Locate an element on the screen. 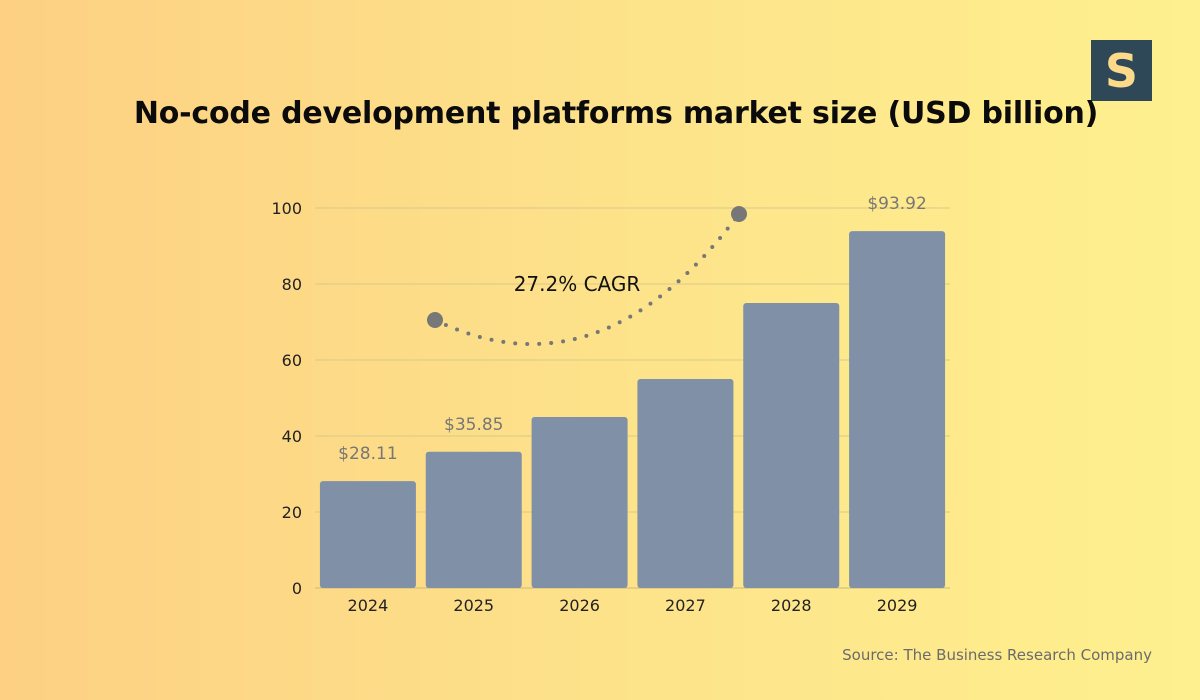 This screenshot has height=700, width=1200. y-tick-label: 0 is located at coordinates (297, 588).